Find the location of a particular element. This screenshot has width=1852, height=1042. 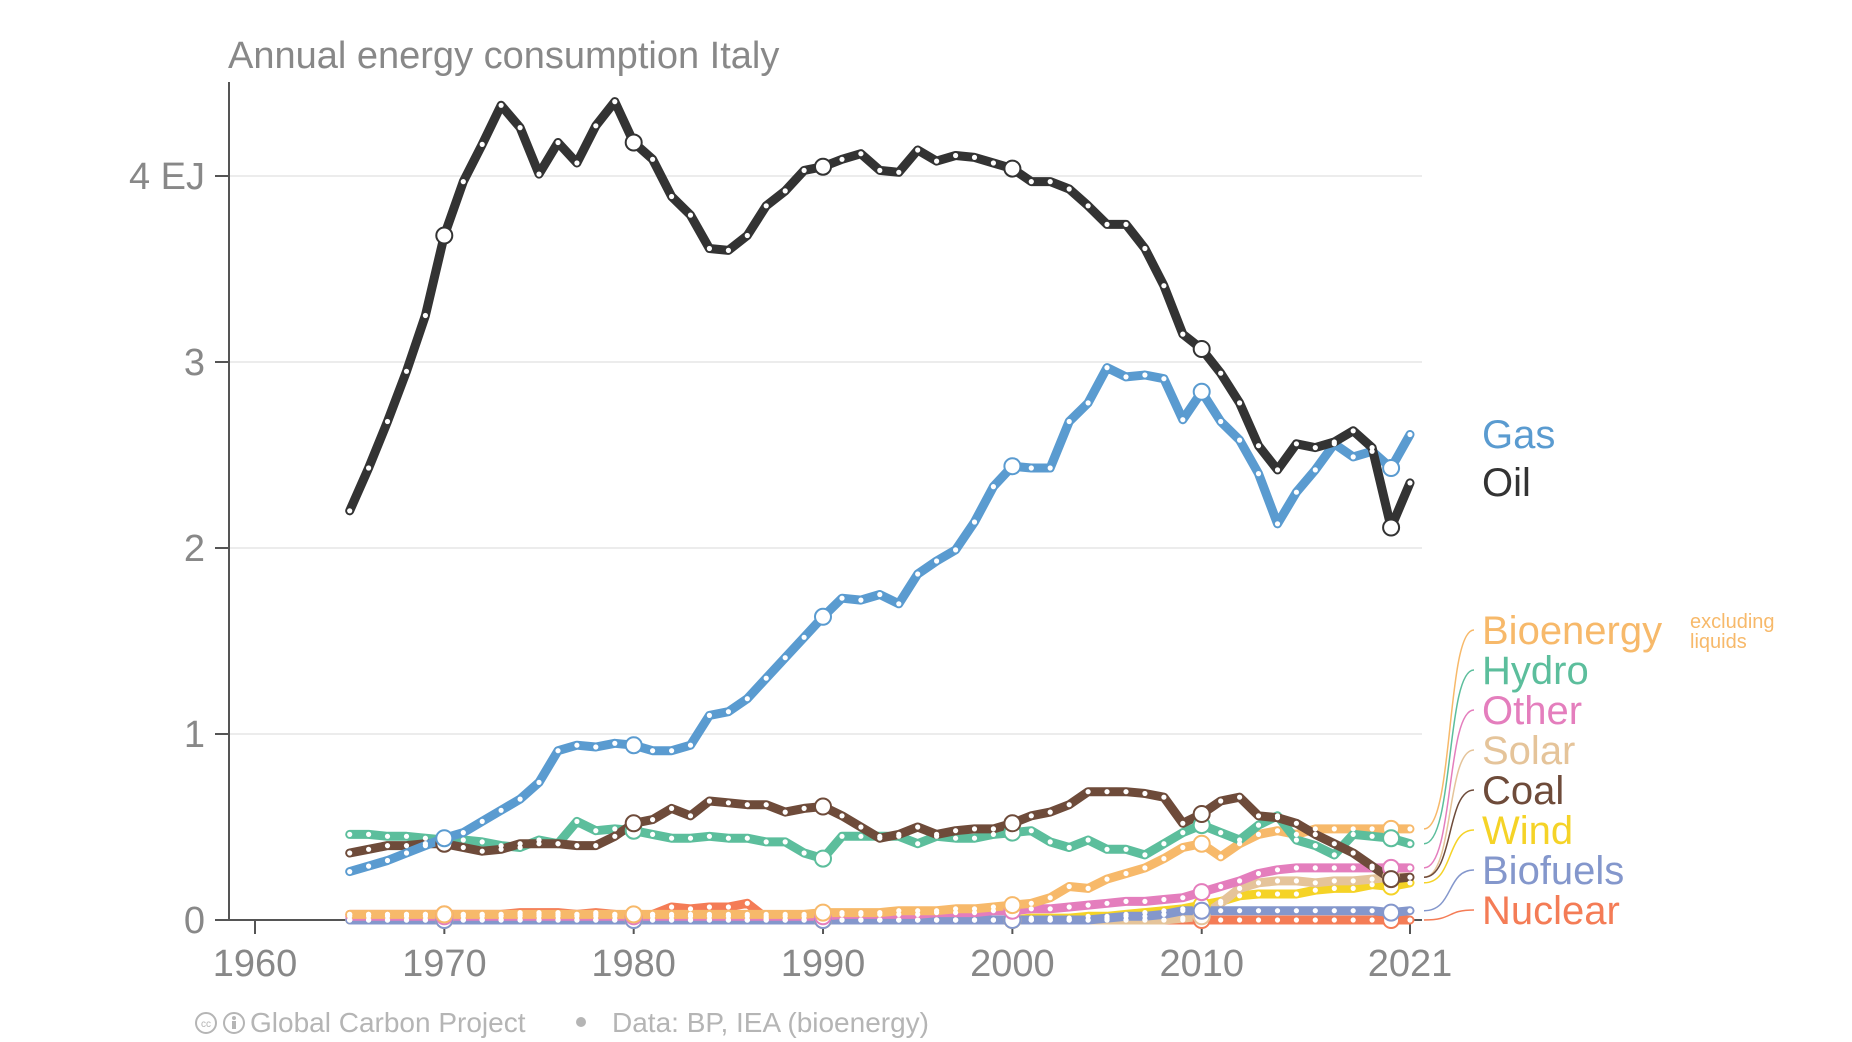

data-point-coal-1984 is located at coordinates (709, 801).